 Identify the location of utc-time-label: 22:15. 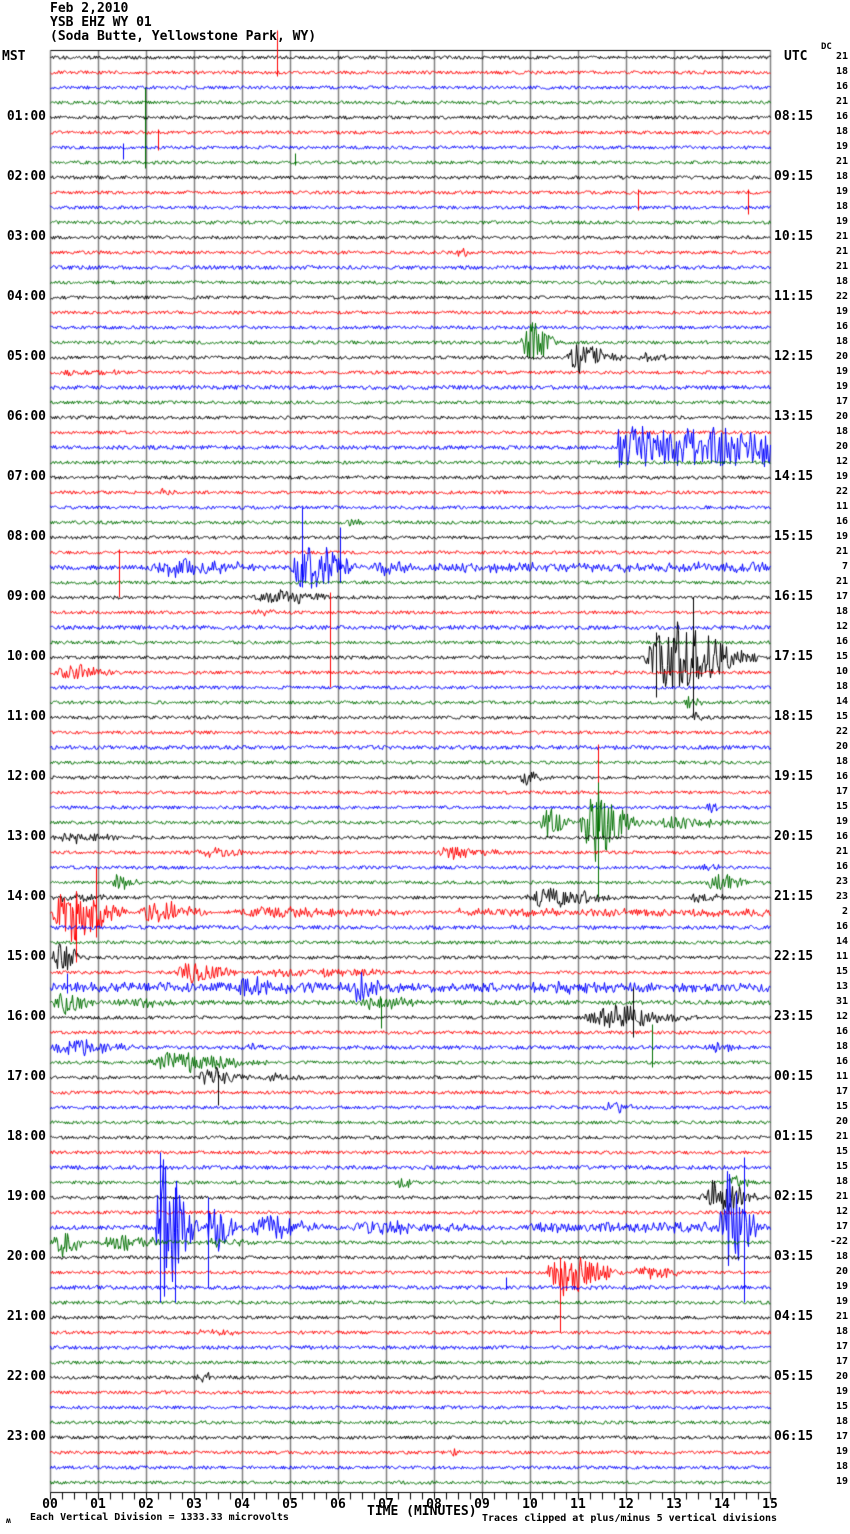
(794, 956).